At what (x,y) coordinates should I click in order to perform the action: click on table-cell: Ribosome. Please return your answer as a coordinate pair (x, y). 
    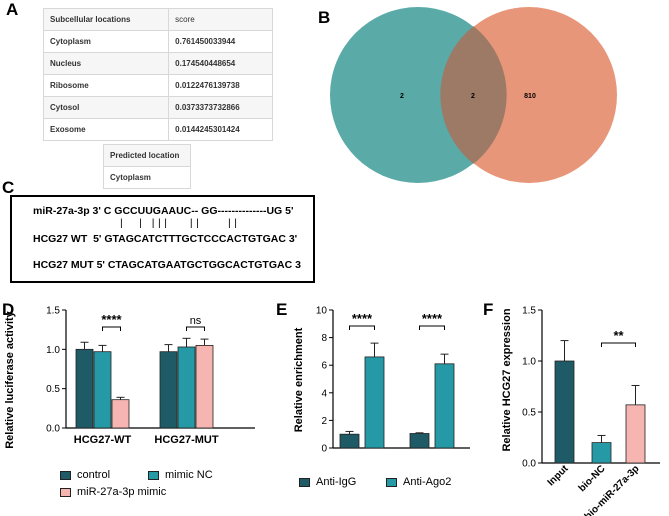
    Looking at the image, I should click on (106, 85).